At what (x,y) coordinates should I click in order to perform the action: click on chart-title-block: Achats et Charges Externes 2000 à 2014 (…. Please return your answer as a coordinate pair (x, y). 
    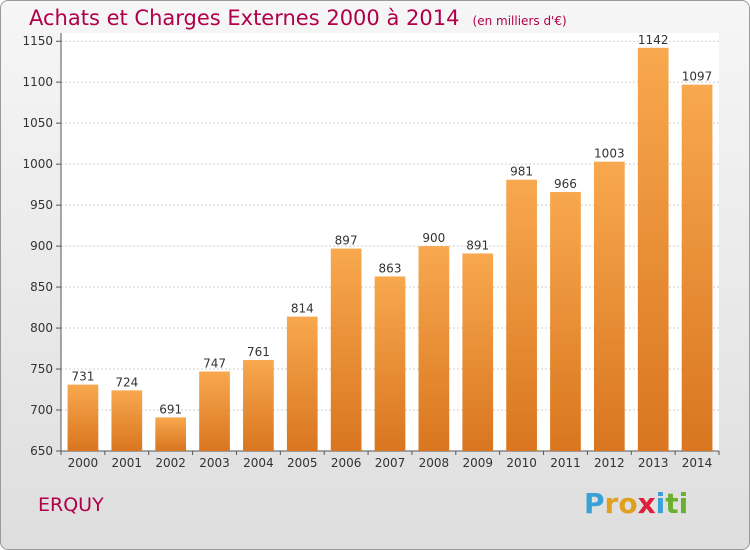
    Looking at the image, I should click on (298, 18).